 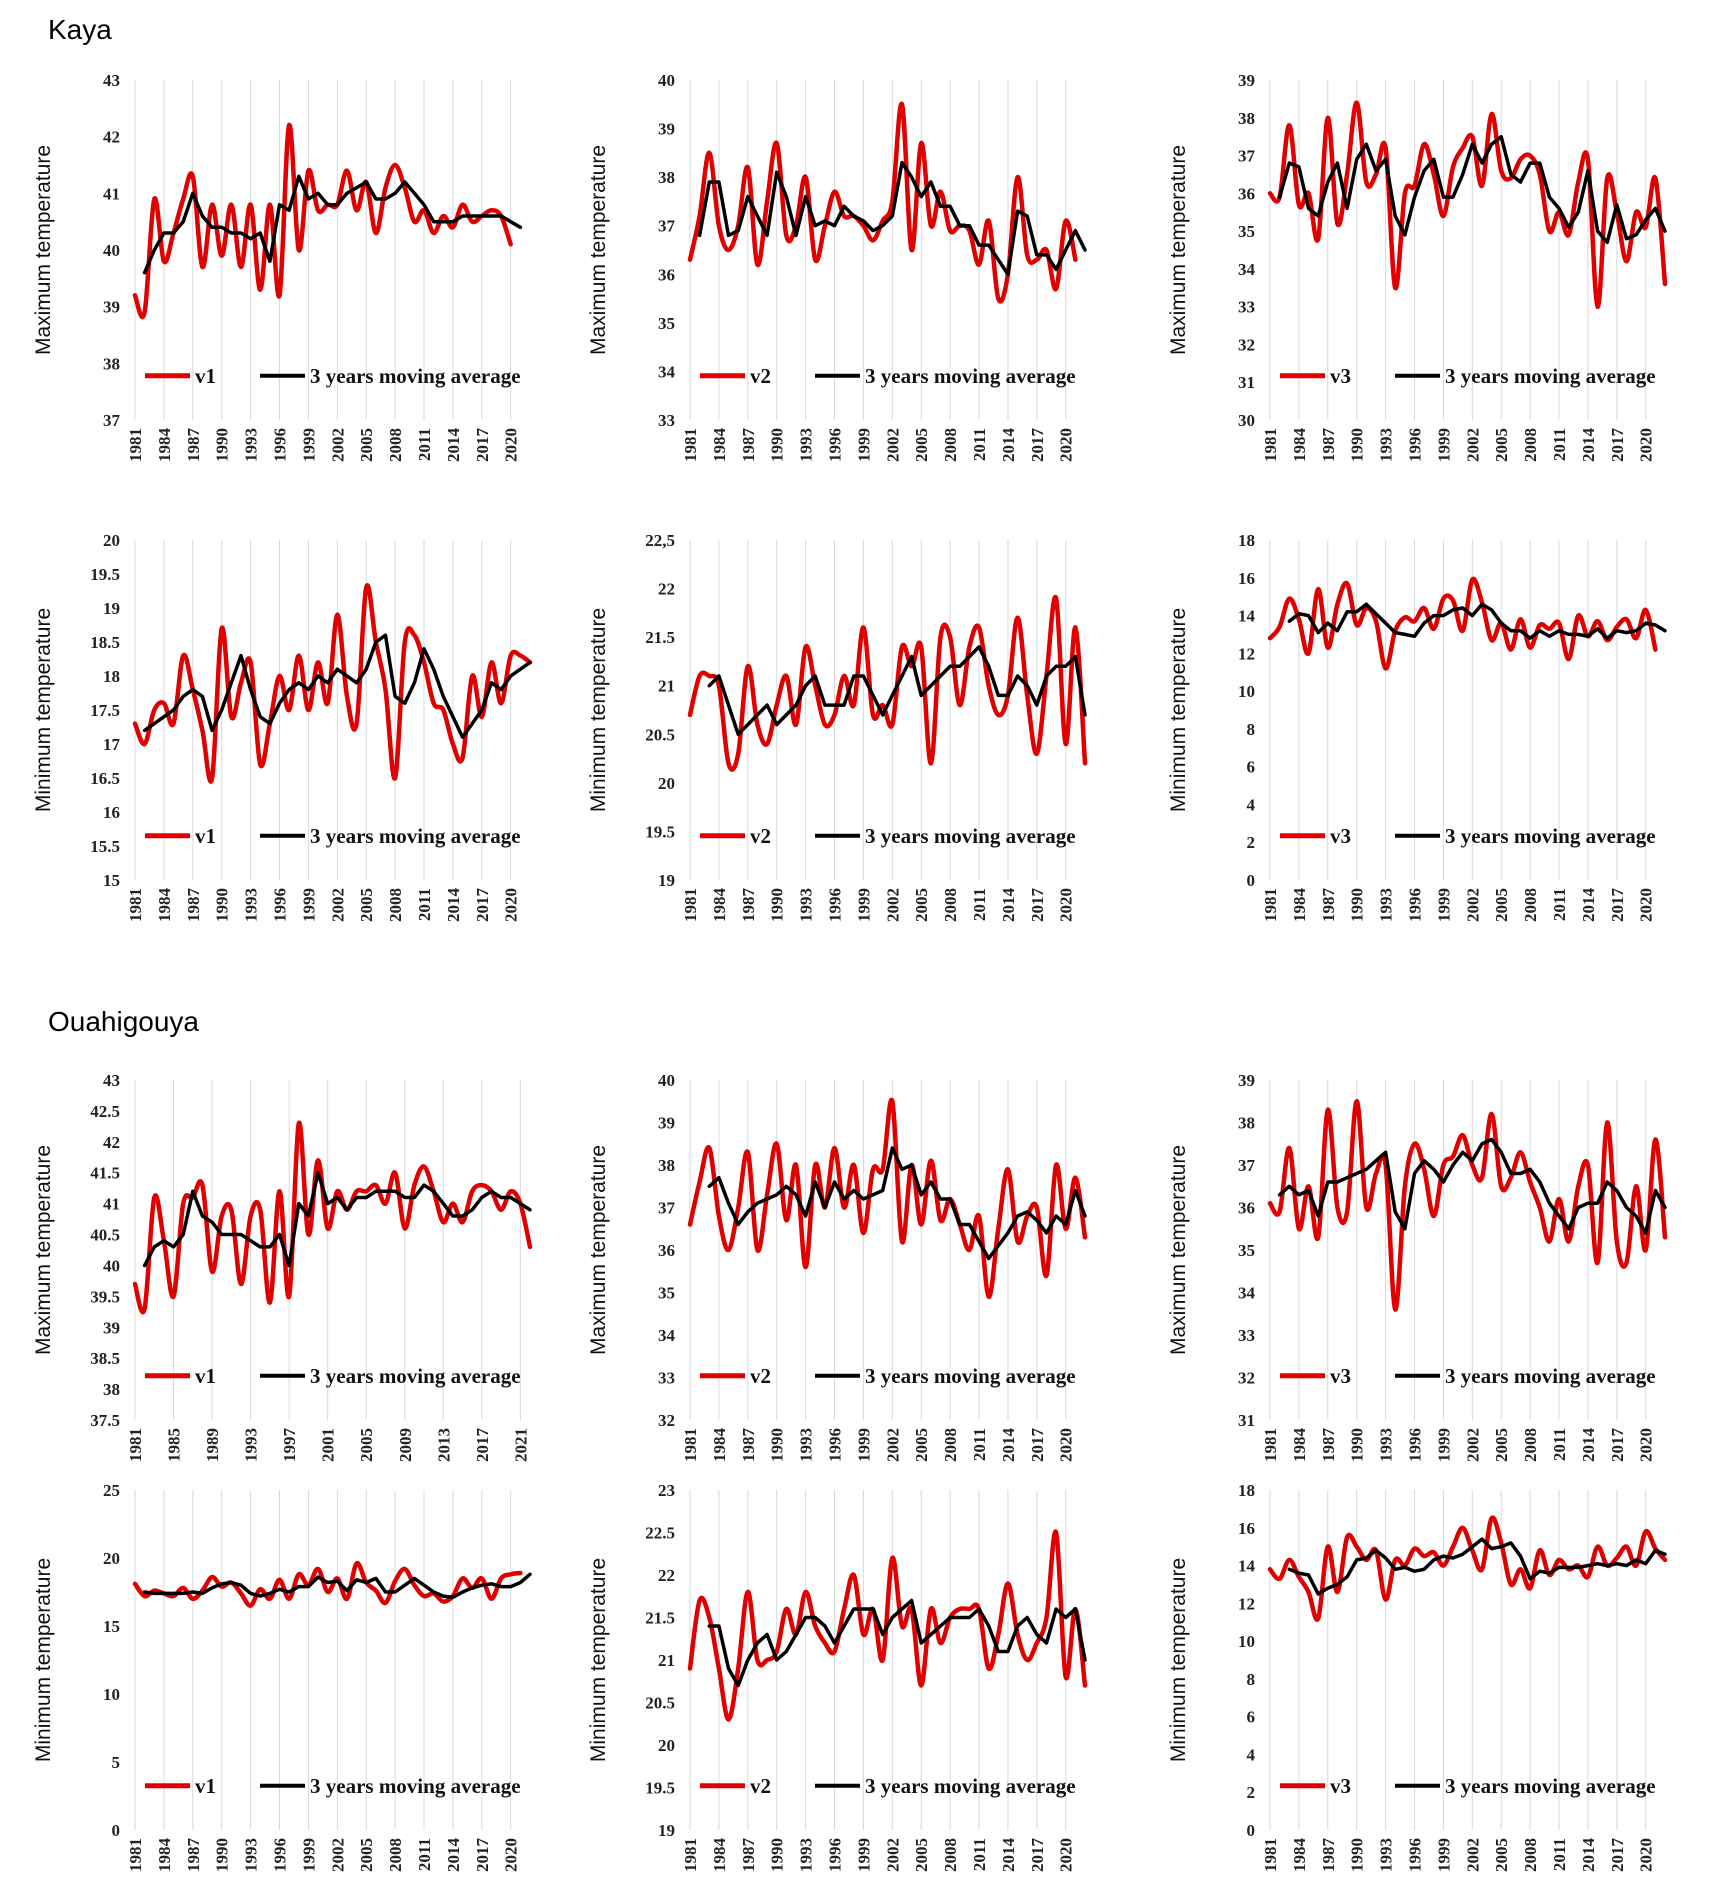 I want to click on y-tick-label: 18, so click(x=111, y=676).